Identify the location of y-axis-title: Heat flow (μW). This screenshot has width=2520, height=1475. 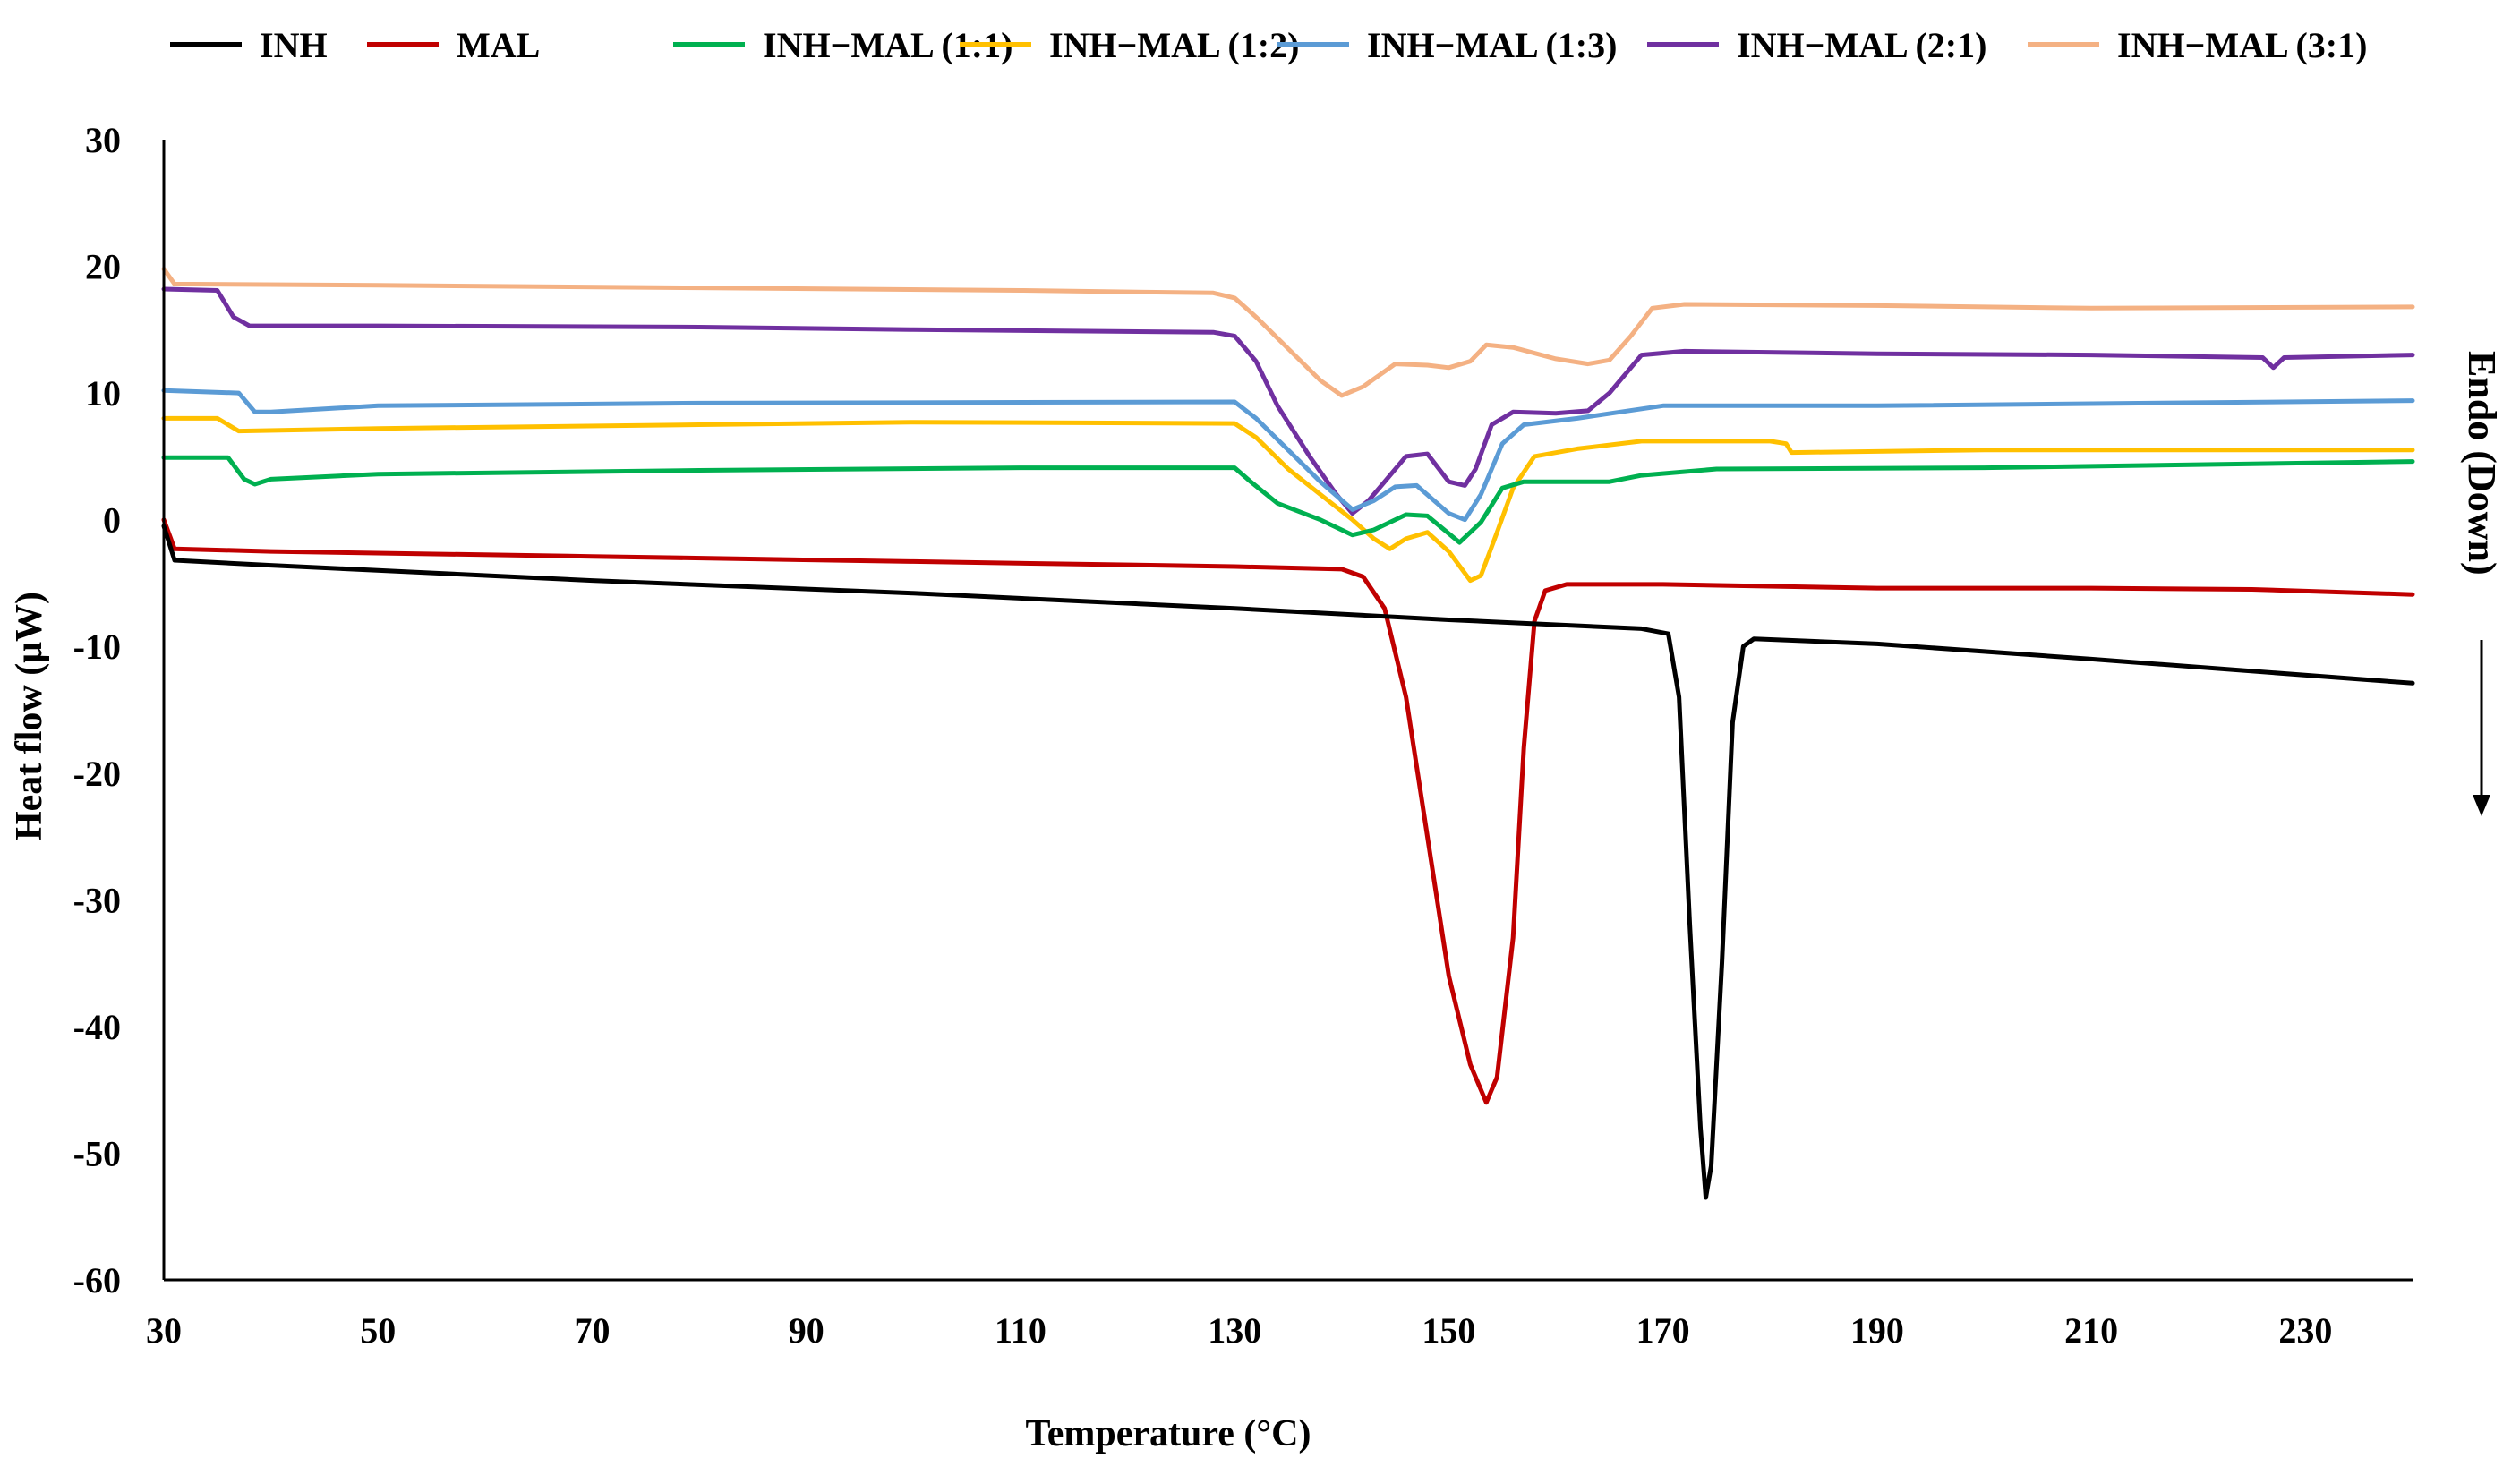
(30, 716).